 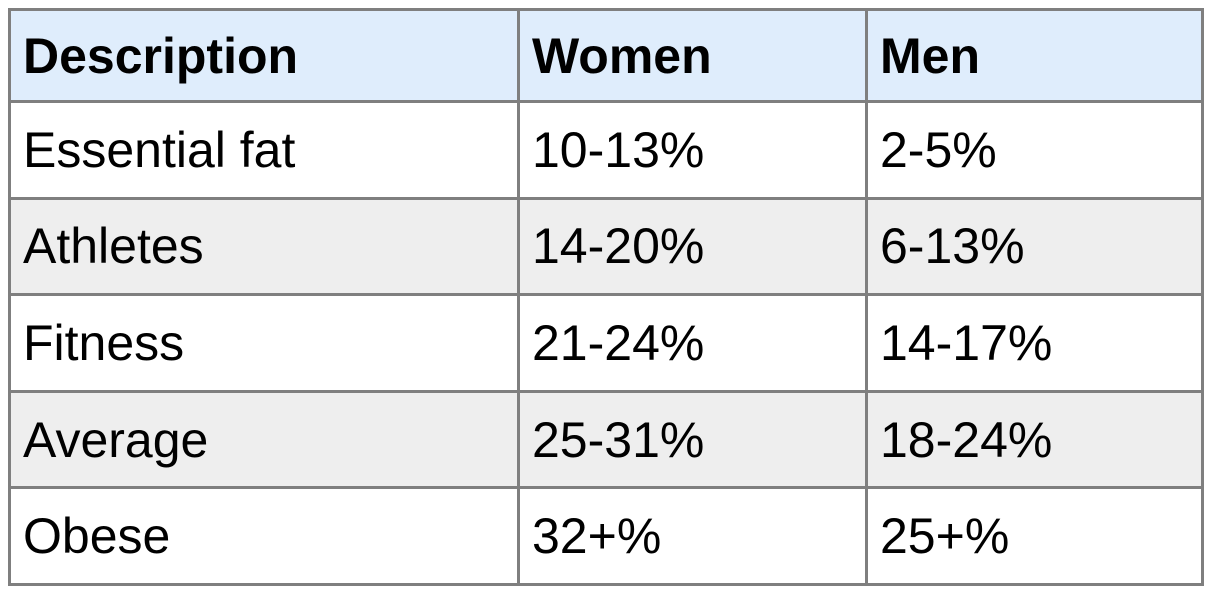 I want to click on header-men: Men, so click(x=1034, y=55).